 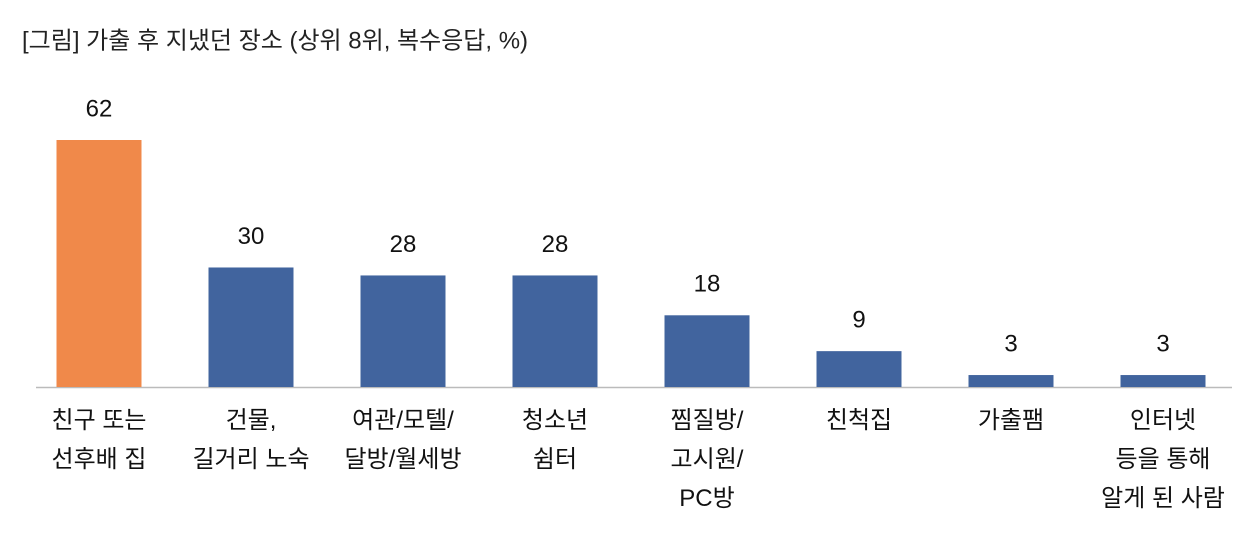 I want to click on x-tick-label: 친척집, so click(x=859, y=420).